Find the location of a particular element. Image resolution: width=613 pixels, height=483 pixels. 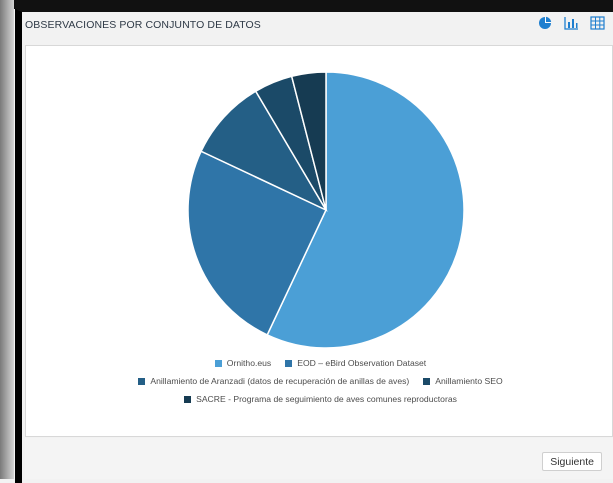

legend-swatch-sacre is located at coordinates (188, 399).